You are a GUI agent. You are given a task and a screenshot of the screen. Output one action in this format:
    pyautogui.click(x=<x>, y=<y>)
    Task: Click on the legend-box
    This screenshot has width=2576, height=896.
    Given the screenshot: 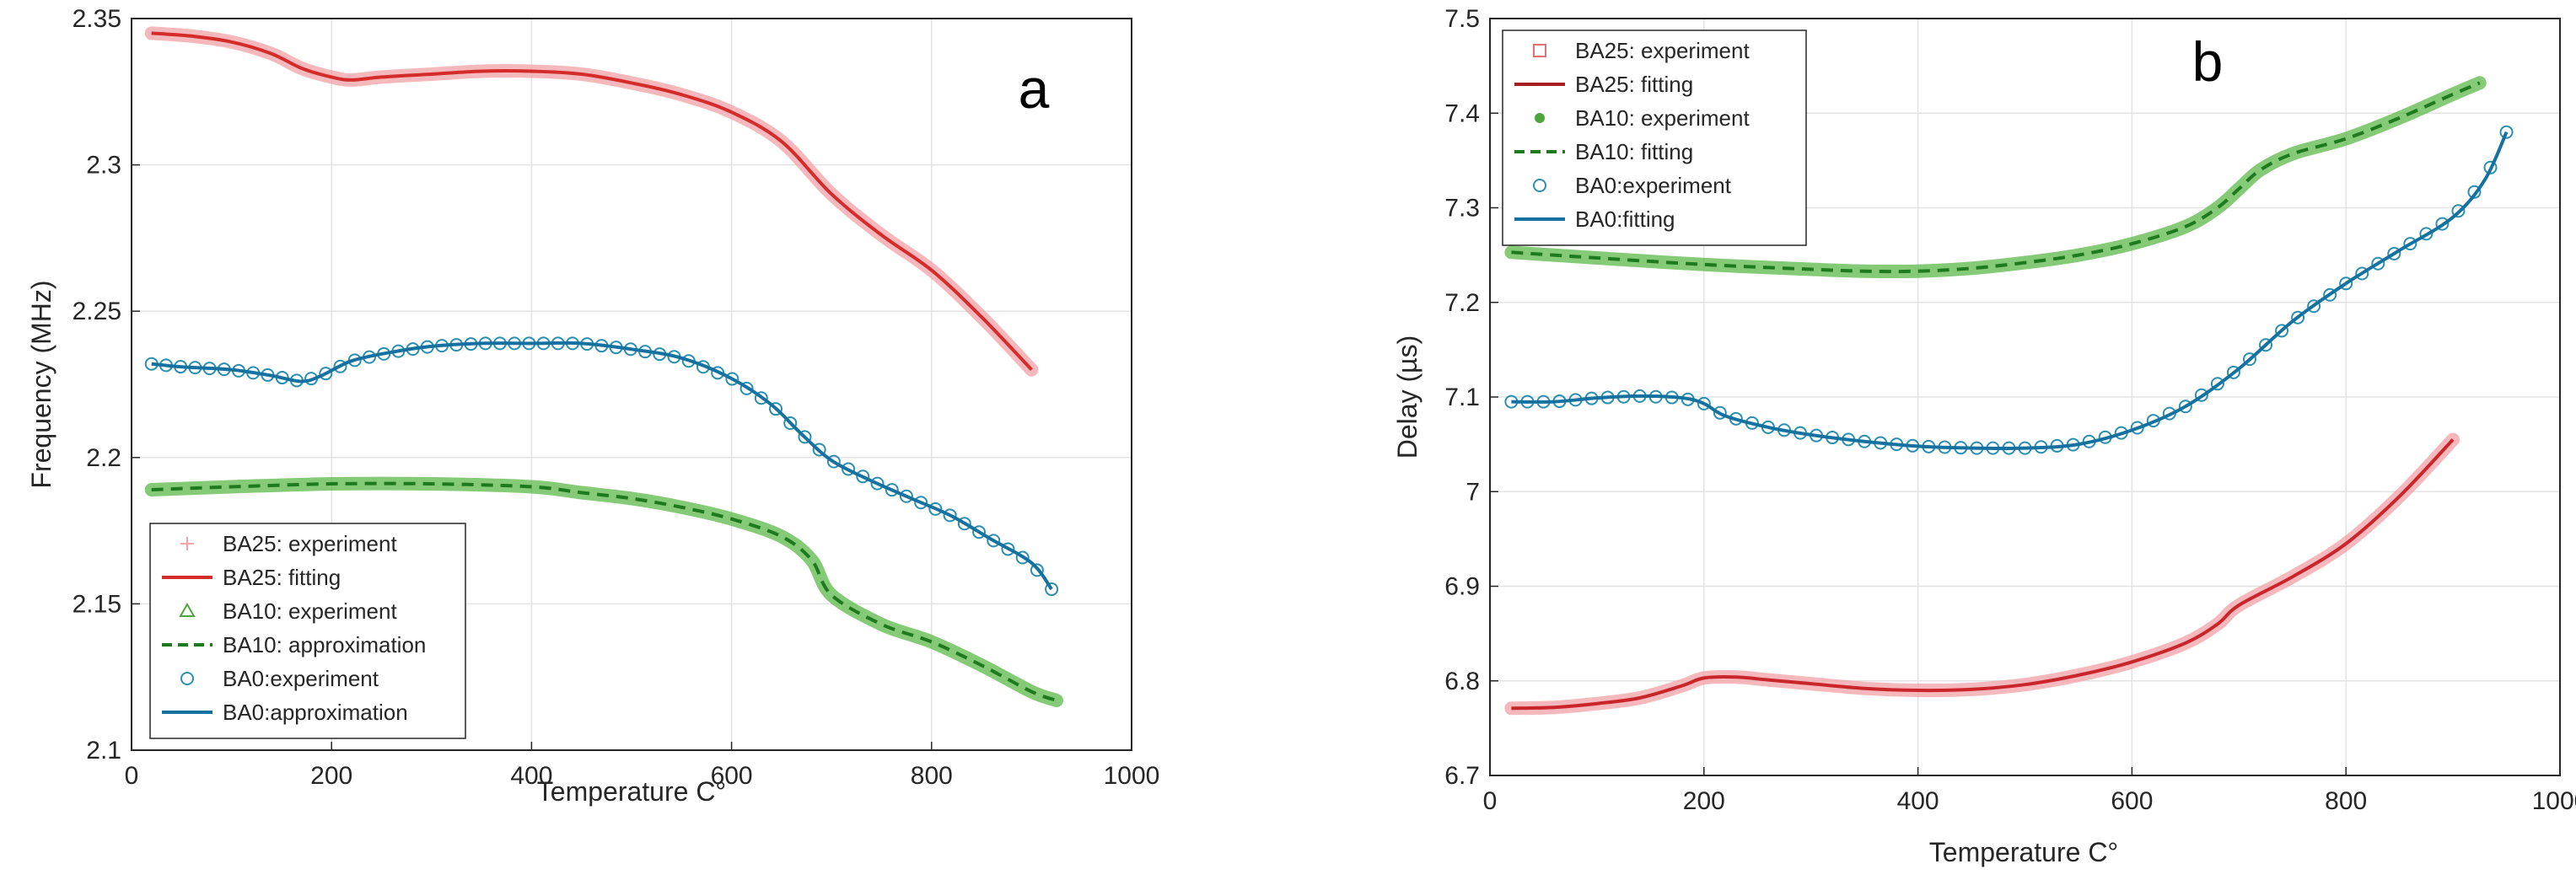 What is the action you would take?
    pyautogui.click(x=307, y=631)
    